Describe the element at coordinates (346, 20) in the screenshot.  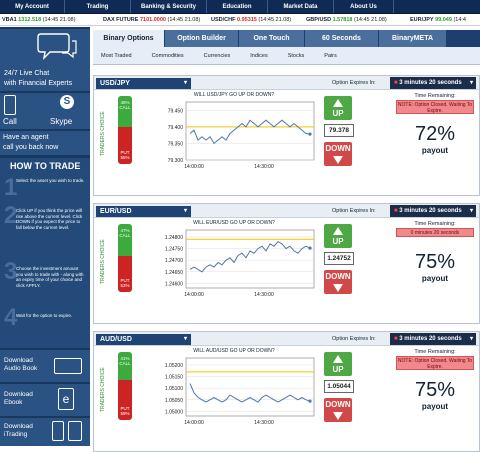
I see `ticker-item: GBP/USD 1.57818 (14:45 21.08)` at that location.